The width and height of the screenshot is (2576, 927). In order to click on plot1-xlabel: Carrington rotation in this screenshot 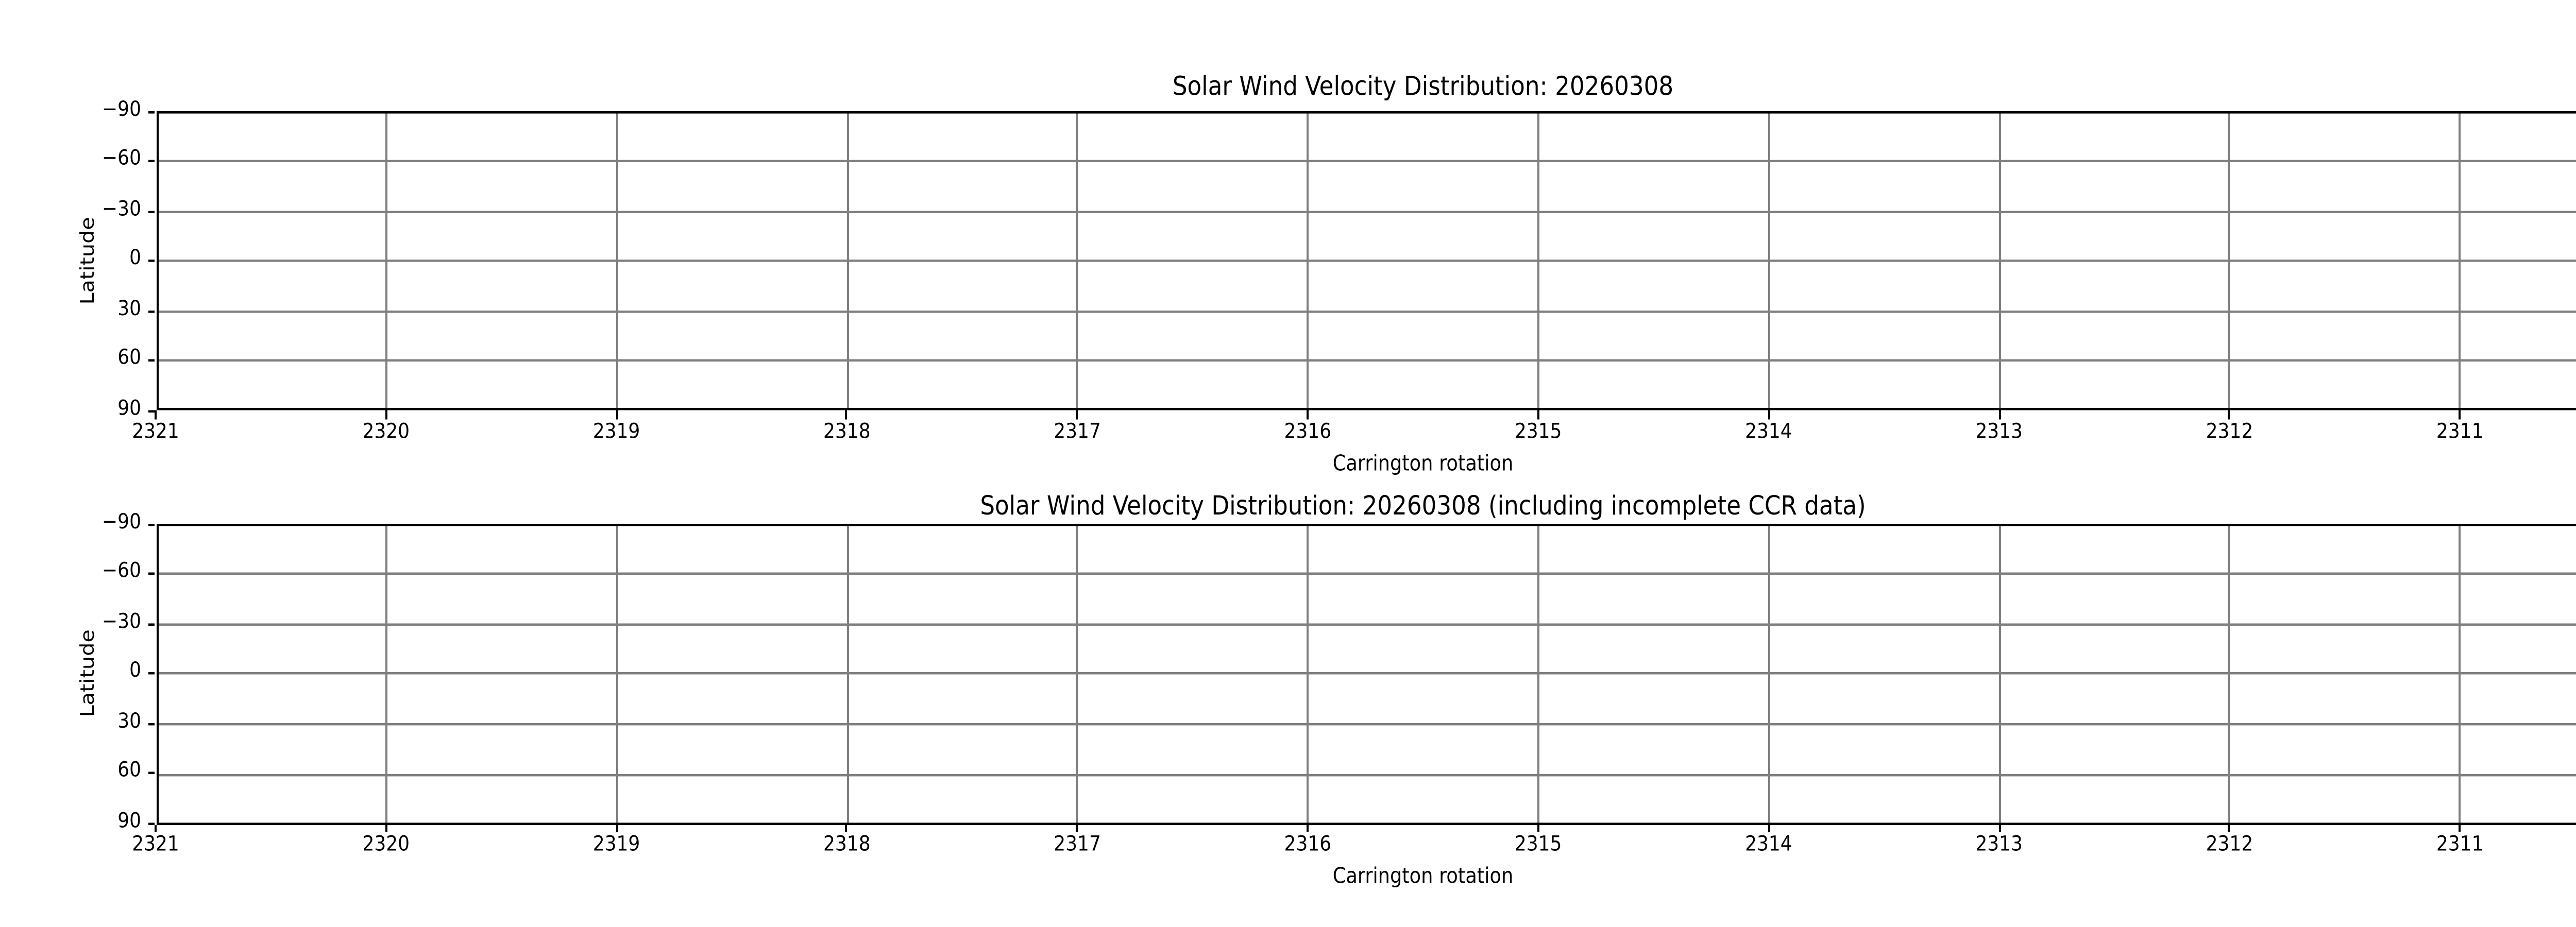, I will do `click(1423, 464)`.